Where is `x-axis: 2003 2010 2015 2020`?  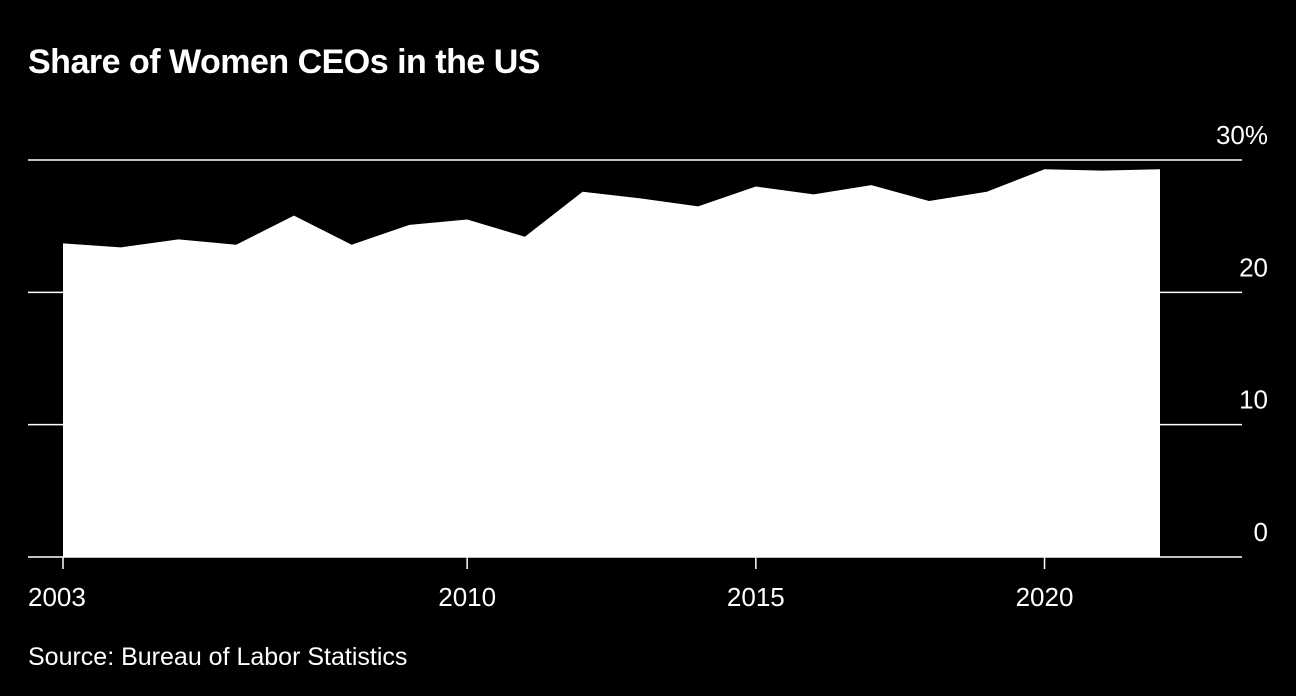 x-axis: 2003 2010 2015 2020 is located at coordinates (550, 584).